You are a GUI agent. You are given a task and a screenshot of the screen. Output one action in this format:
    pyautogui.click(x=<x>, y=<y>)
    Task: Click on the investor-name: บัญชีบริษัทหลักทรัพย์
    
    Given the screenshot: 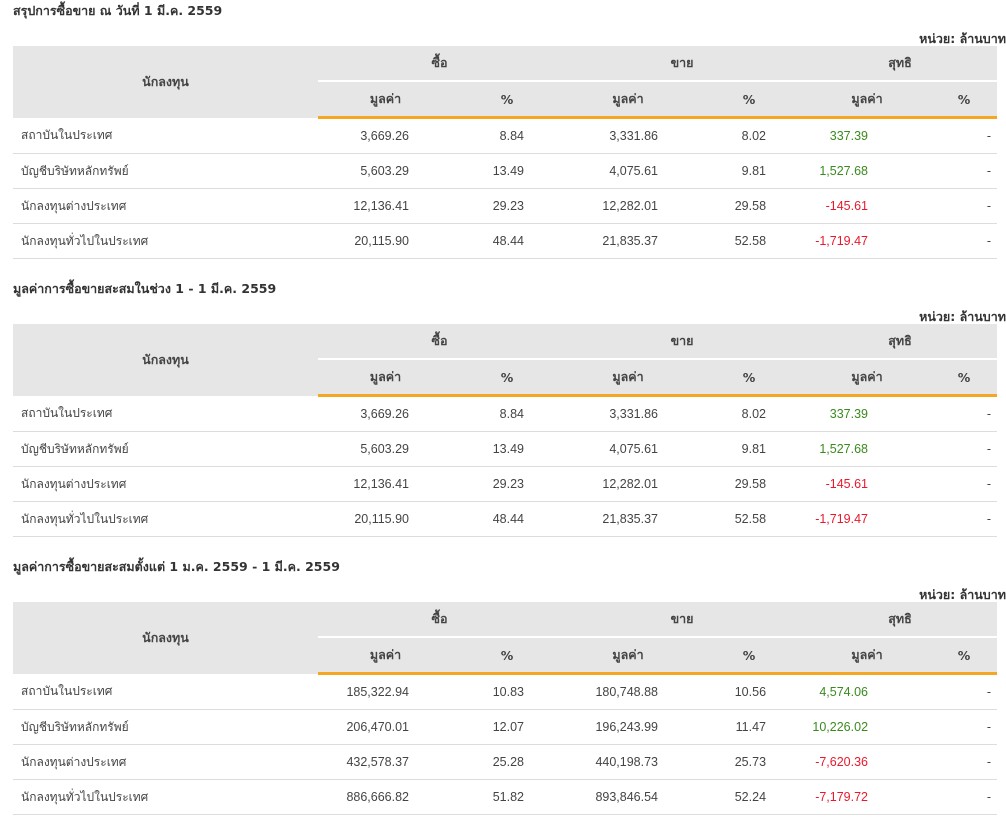 What is the action you would take?
    pyautogui.click(x=165, y=727)
    